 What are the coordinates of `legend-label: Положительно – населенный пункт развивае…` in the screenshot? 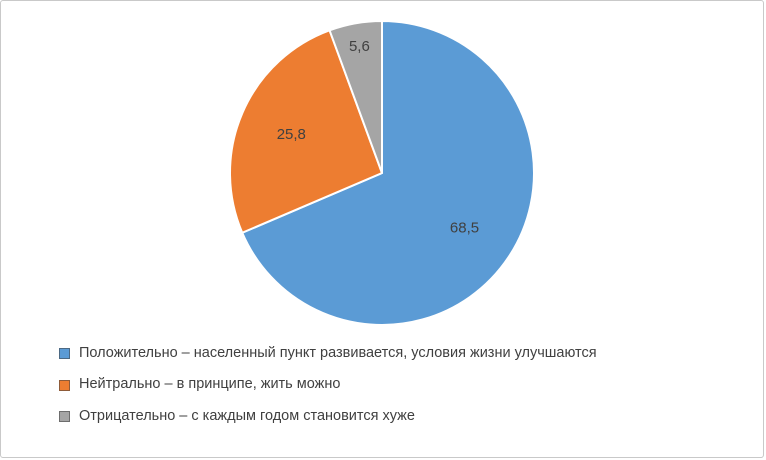 It's located at (338, 353).